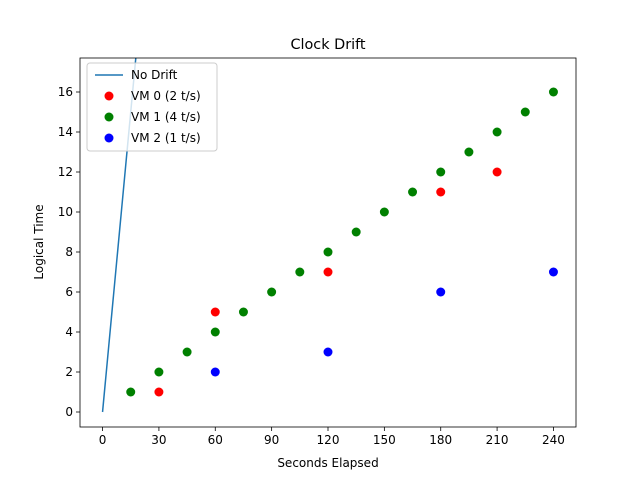 The image size is (640, 484). Describe the element at coordinates (215, 440) in the screenshot. I see `x-tick-label: 60` at that location.